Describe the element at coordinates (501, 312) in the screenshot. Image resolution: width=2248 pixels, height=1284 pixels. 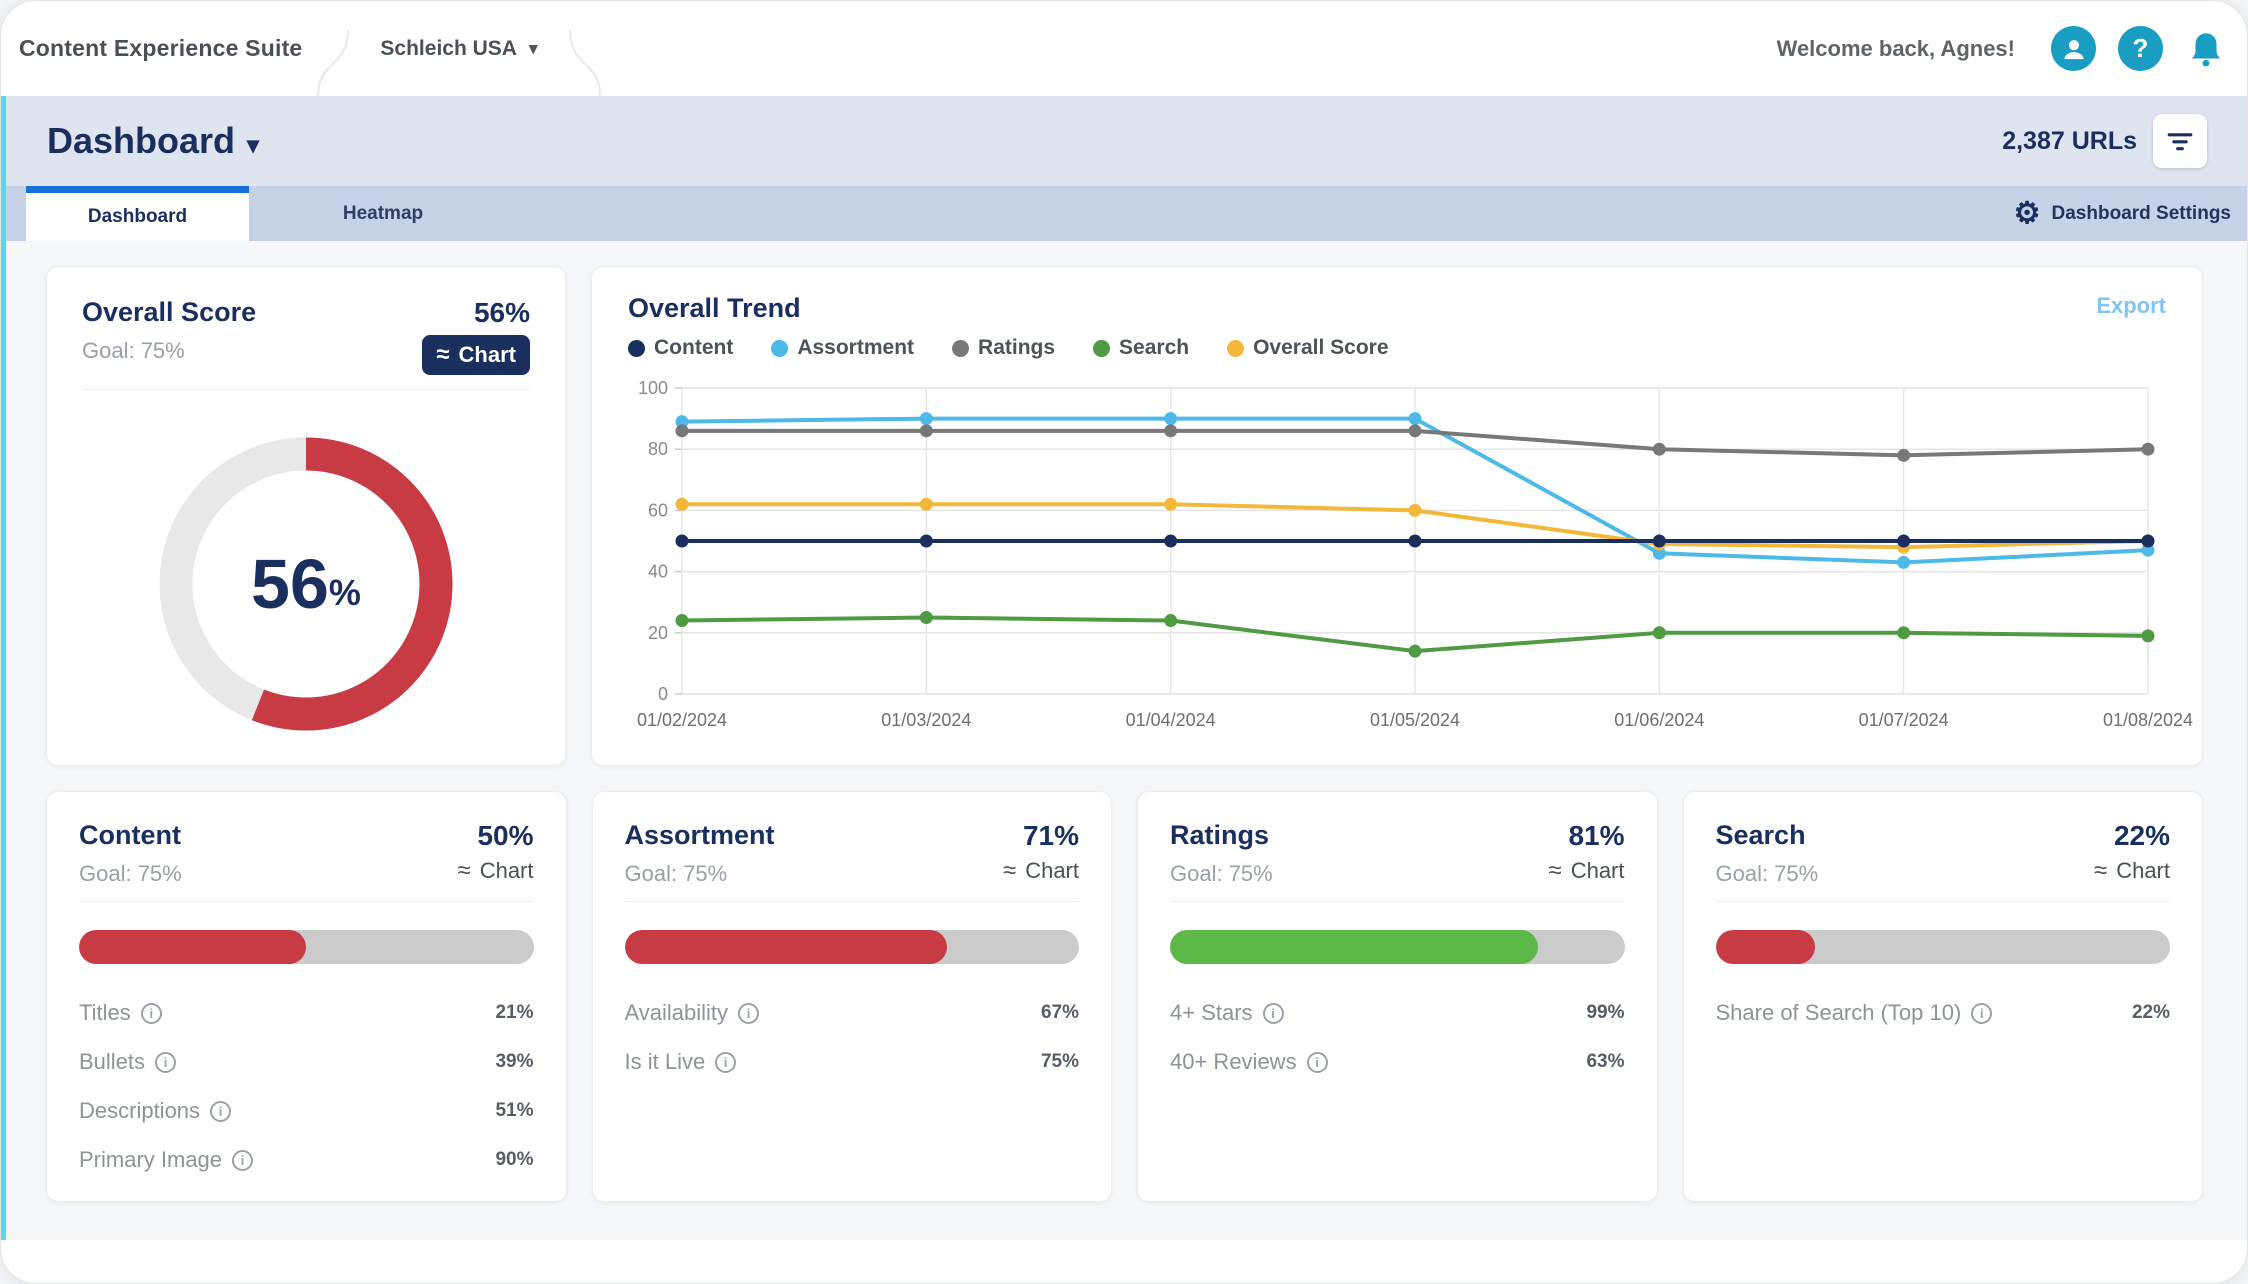
I see `score-value: 56%` at that location.